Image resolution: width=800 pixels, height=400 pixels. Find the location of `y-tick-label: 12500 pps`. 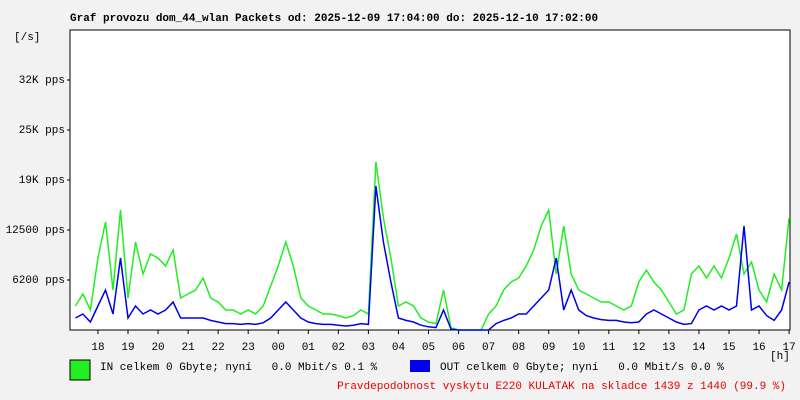

y-tick-label: 12500 pps is located at coordinates (35, 231).